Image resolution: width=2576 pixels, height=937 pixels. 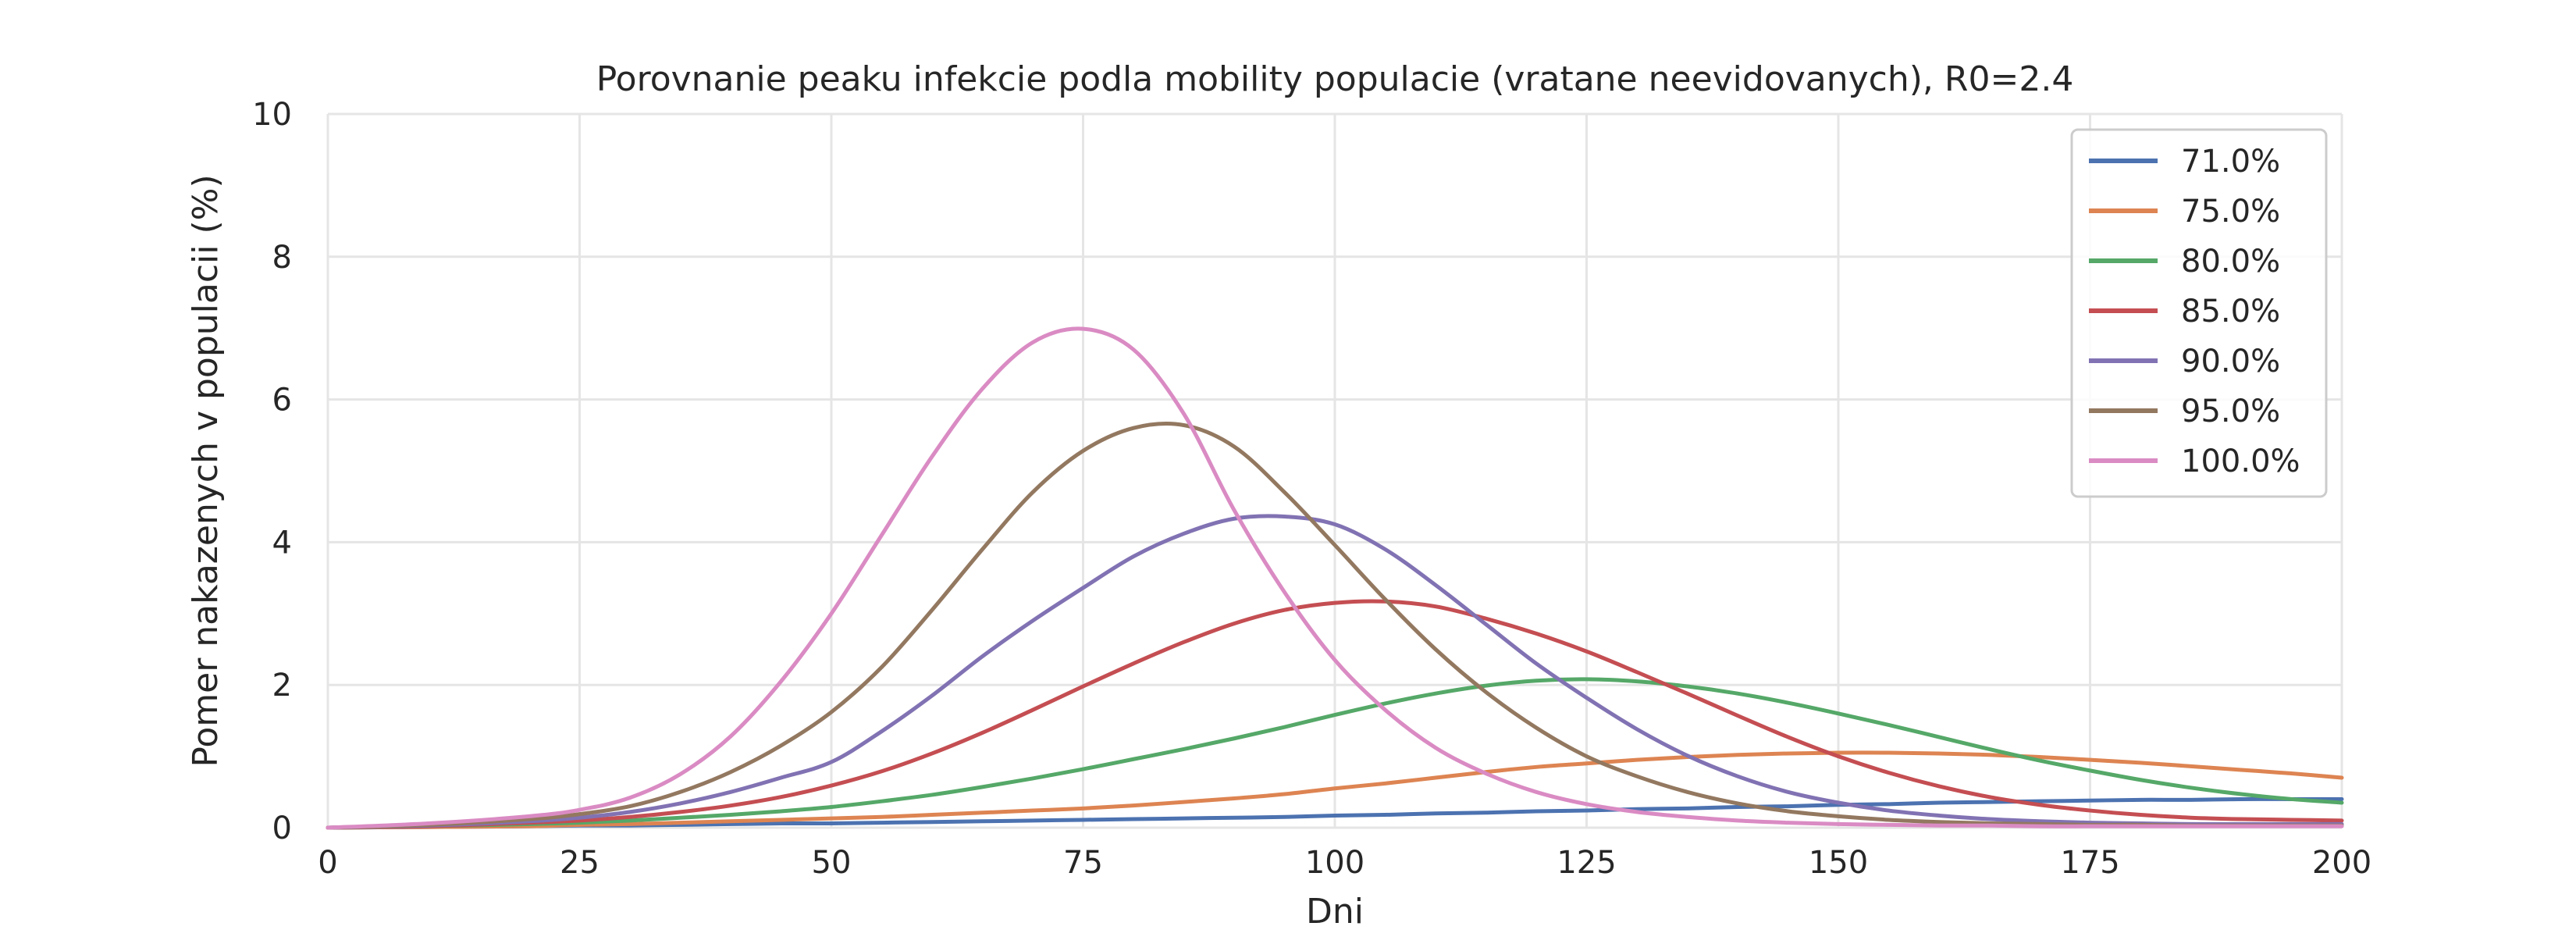 I want to click on legend-label: 80.0%, so click(x=2230, y=262).